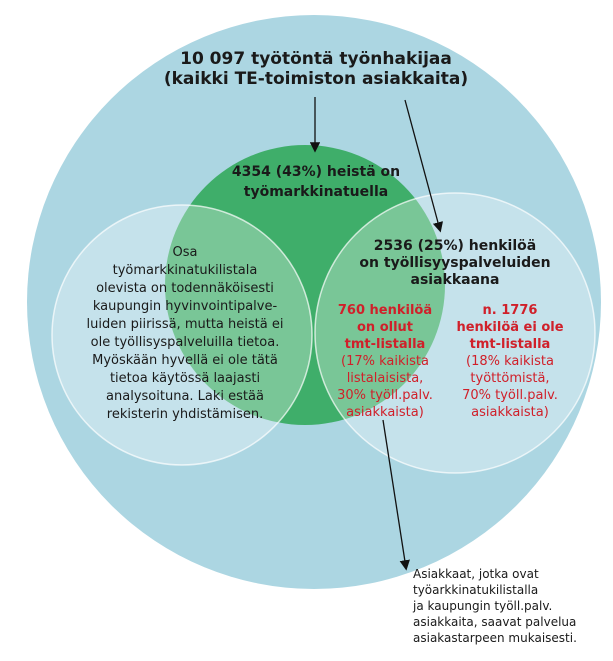 The height and width of the screenshot is (661, 613). I want to click on middle-bold-text: on ollut, so click(385, 327).